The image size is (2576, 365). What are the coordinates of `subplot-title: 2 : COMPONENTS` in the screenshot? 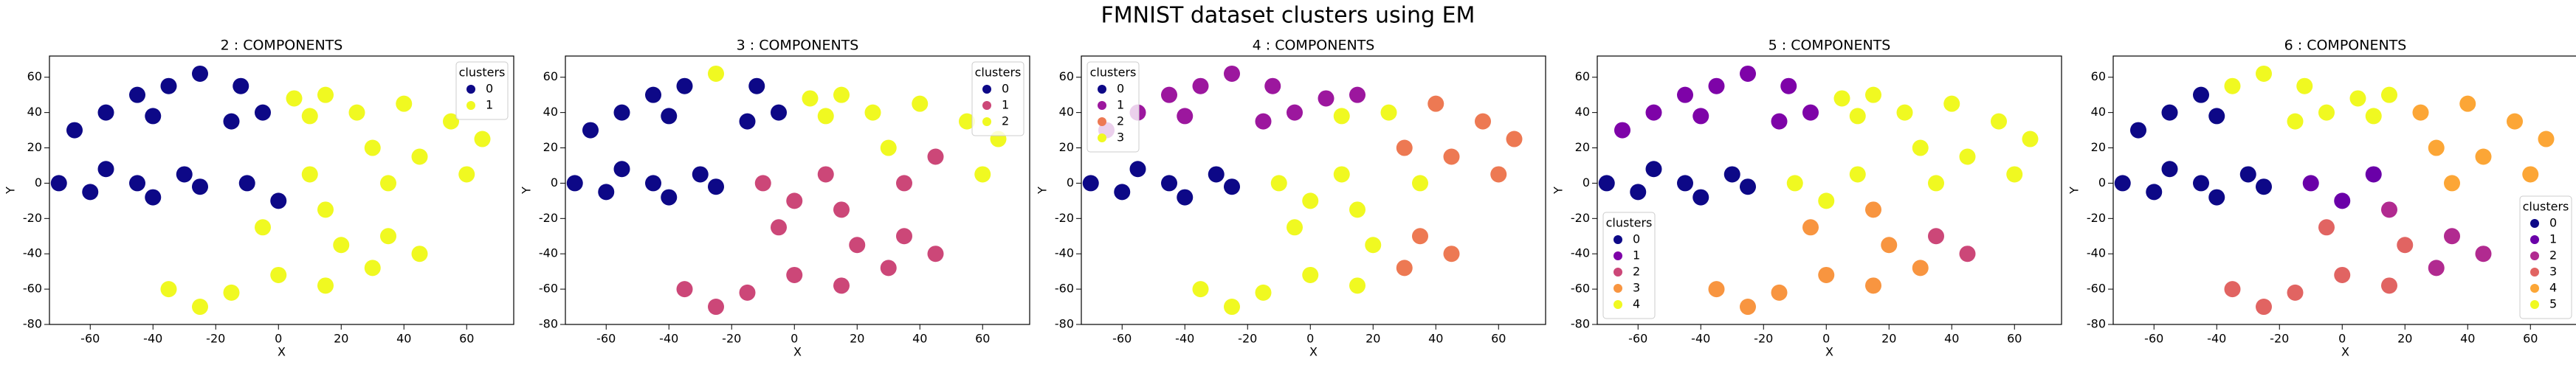 It's located at (282, 46).